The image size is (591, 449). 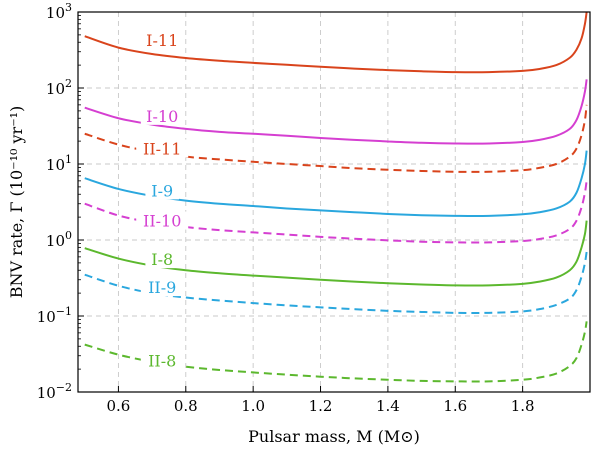 What do you see at coordinates (388, 406) in the screenshot?
I see `x-tick-label: 1.4` at bounding box center [388, 406].